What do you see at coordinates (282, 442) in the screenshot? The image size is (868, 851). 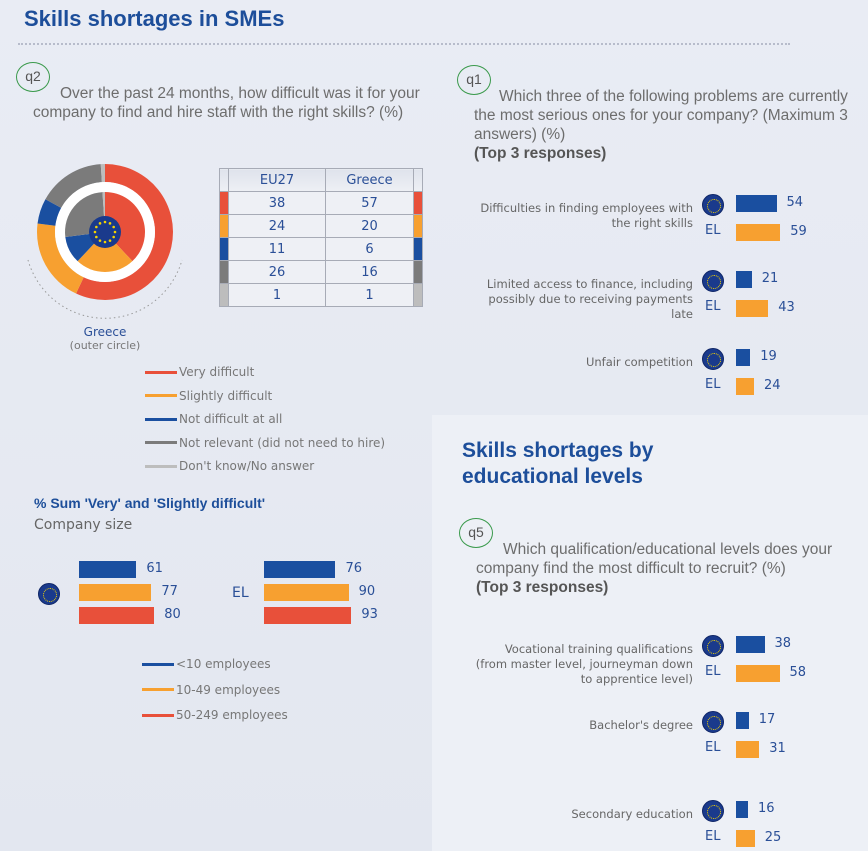 I see `legend-label: Not relevant (did not need to hire)` at bounding box center [282, 442].